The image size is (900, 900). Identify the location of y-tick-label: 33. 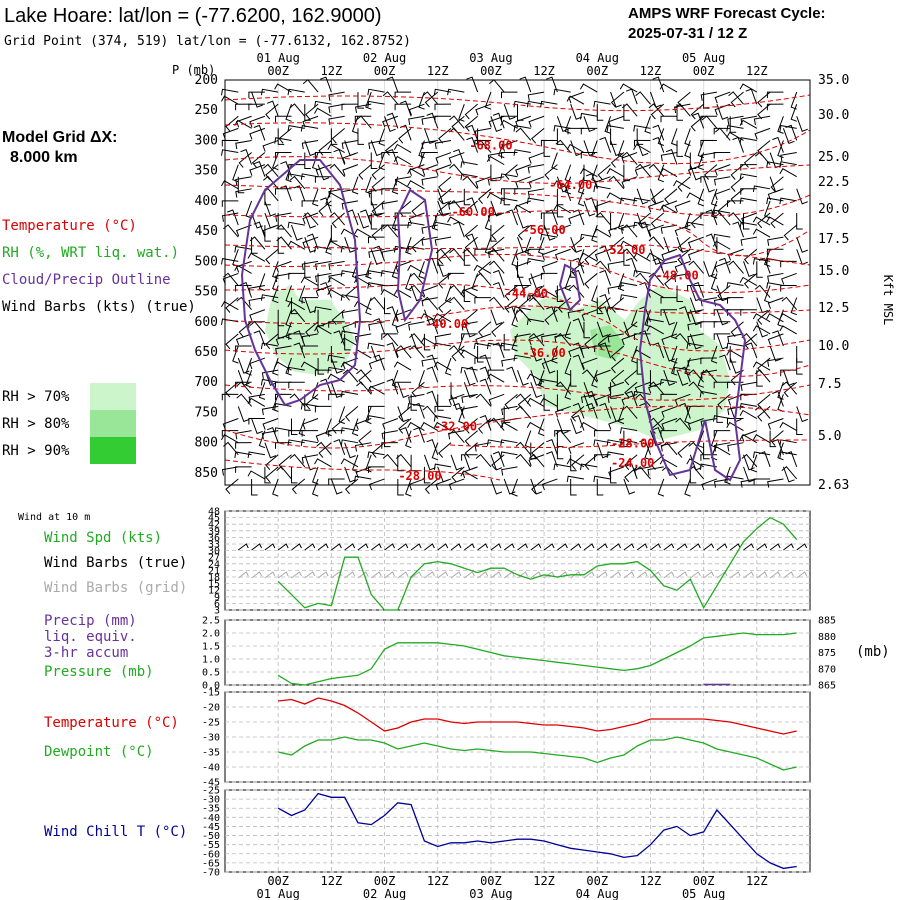
(214, 545).